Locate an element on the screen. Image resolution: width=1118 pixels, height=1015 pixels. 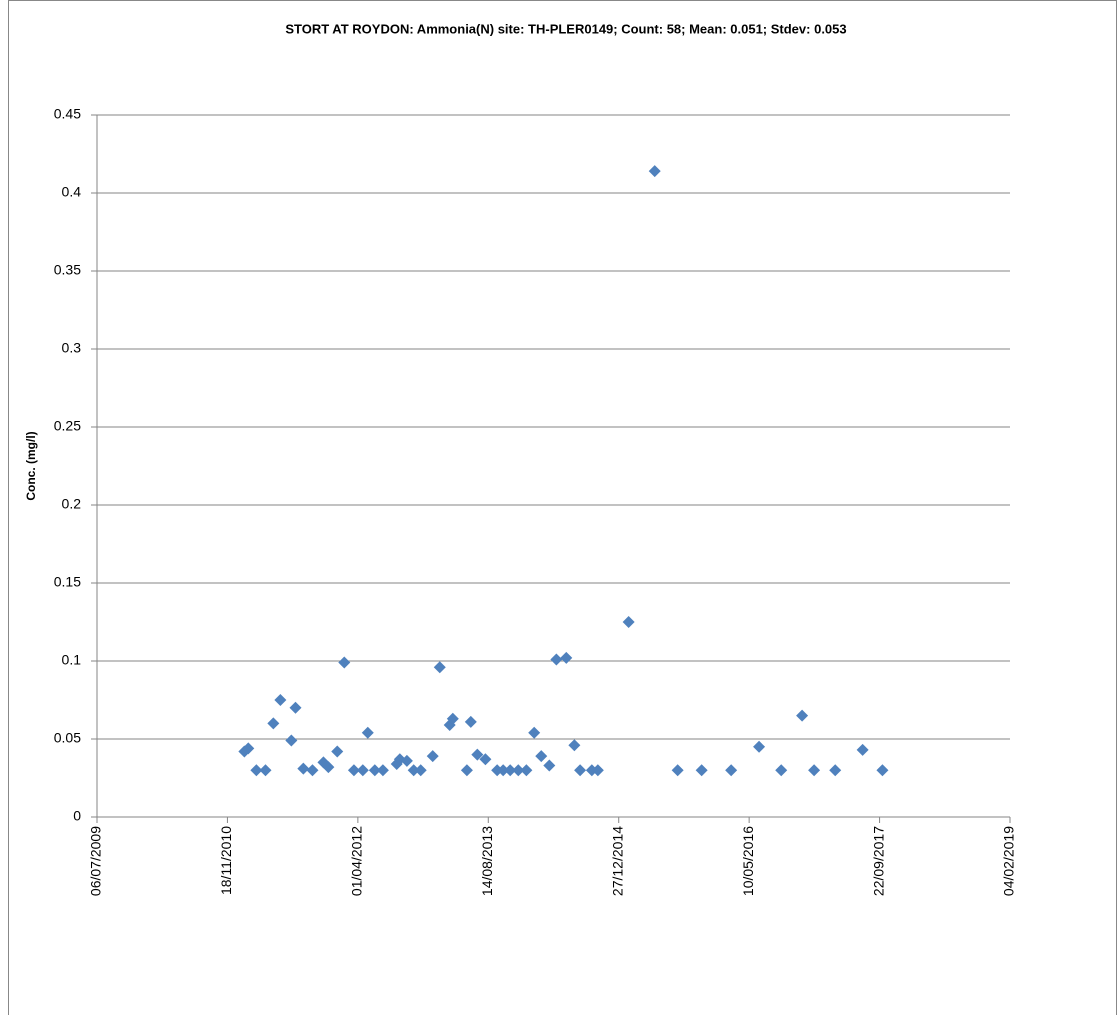
x-tick-label: 06/07/2009 is located at coordinates (96, 861).